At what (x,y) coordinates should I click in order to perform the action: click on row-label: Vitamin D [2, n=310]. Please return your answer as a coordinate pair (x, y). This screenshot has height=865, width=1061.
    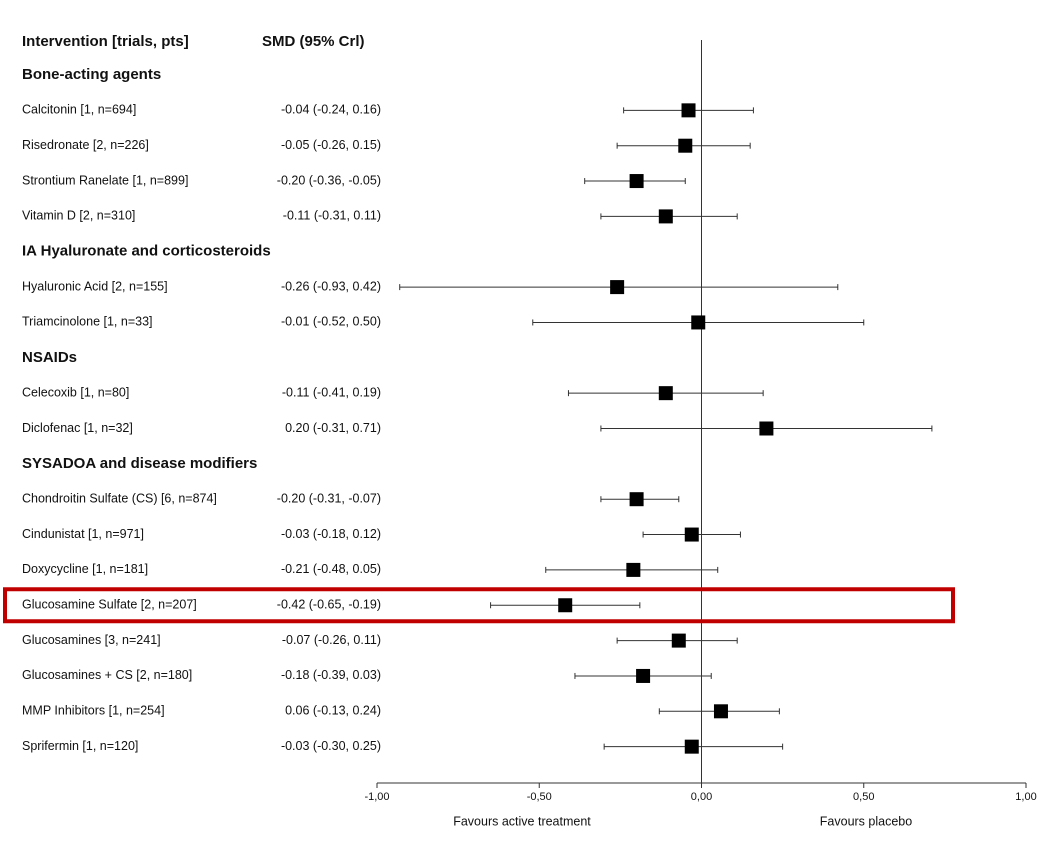
    Looking at the image, I should click on (78, 216).